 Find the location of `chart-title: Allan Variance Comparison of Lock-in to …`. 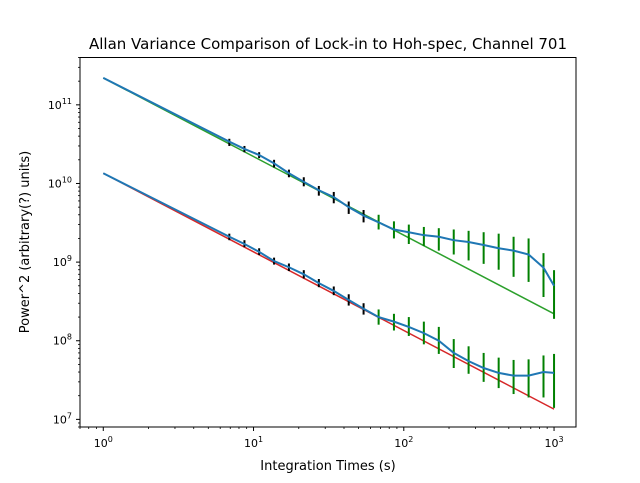

chart-title: Allan Variance Comparison of Lock-in to … is located at coordinates (328, 44).